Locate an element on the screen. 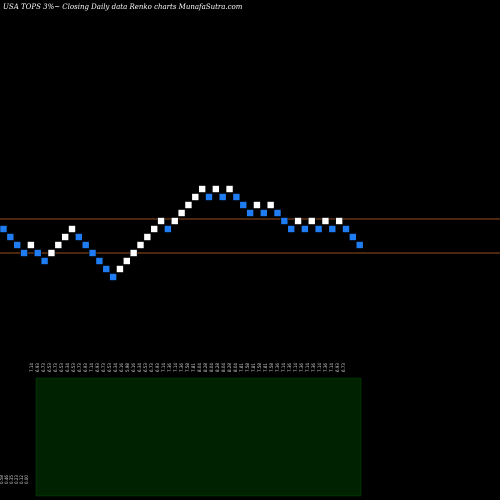 The height and width of the screenshot is (500, 500). volume-axis-label: 0.35 is located at coordinates (11, 479).